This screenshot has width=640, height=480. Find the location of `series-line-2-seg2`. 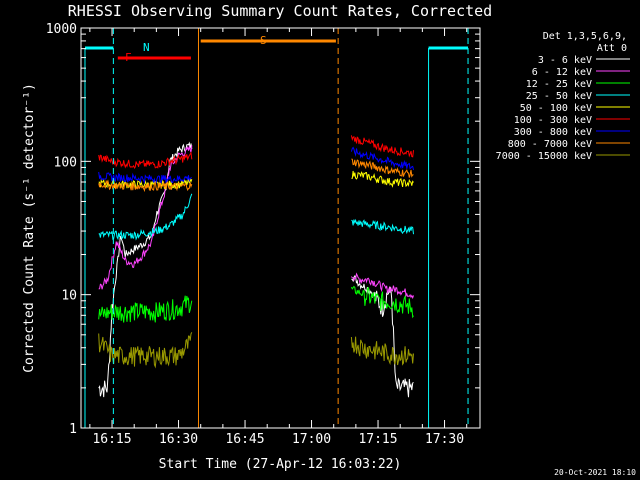

series-line-2-seg2 is located at coordinates (382, 302).